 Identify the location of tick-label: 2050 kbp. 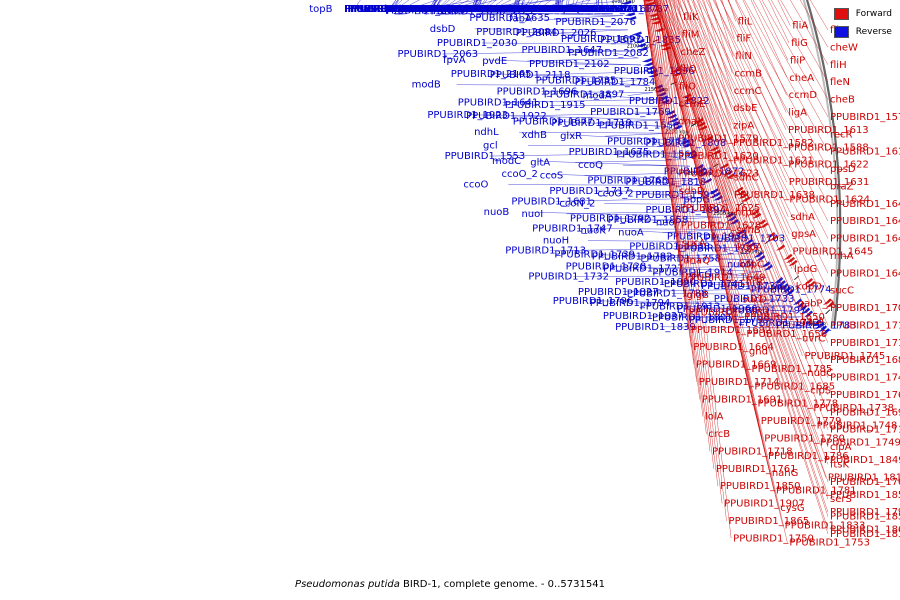
(623, 2).